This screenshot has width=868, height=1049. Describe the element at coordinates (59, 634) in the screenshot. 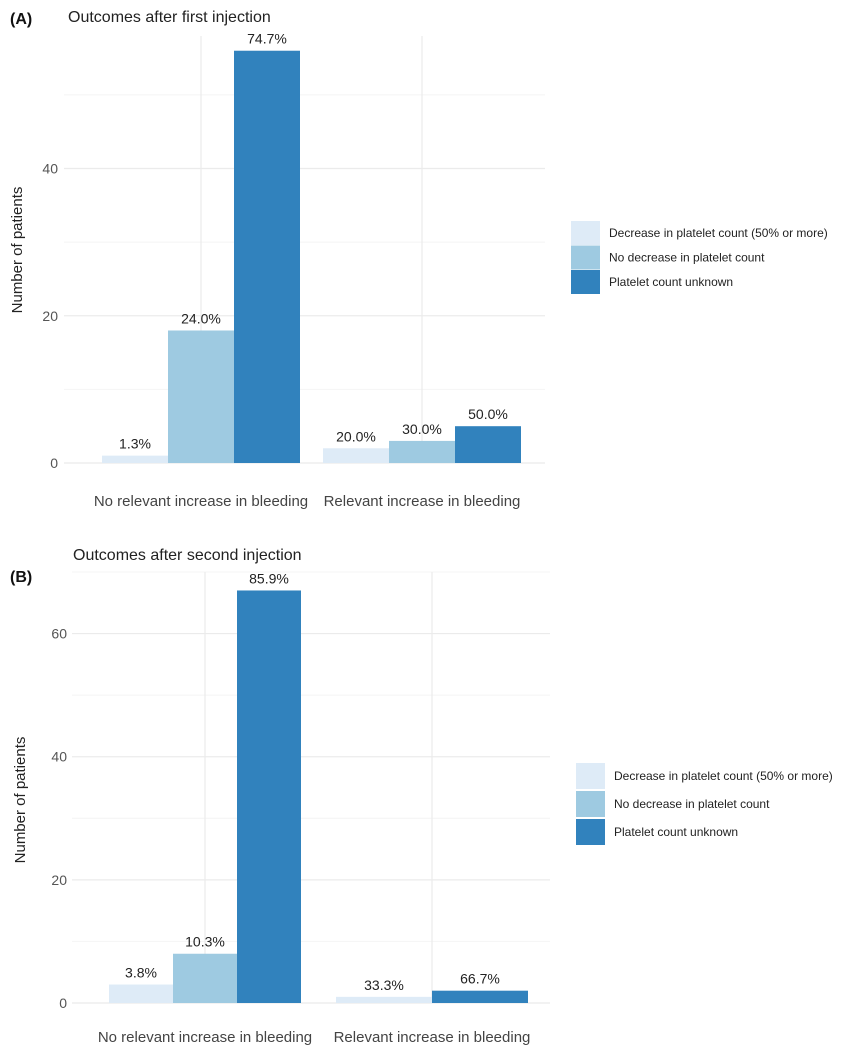

I see `y-tick-label: 60` at that location.